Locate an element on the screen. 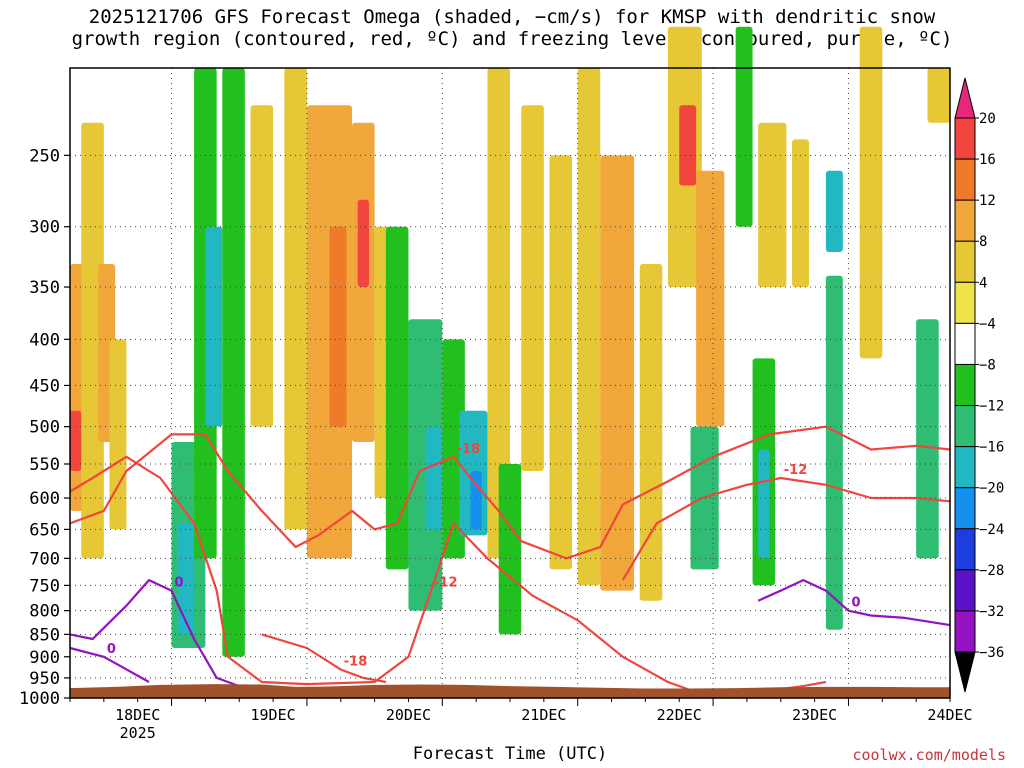 This screenshot has height=768, width=1024. source-credit-link: coolwx.com/models is located at coordinates (929, 755).